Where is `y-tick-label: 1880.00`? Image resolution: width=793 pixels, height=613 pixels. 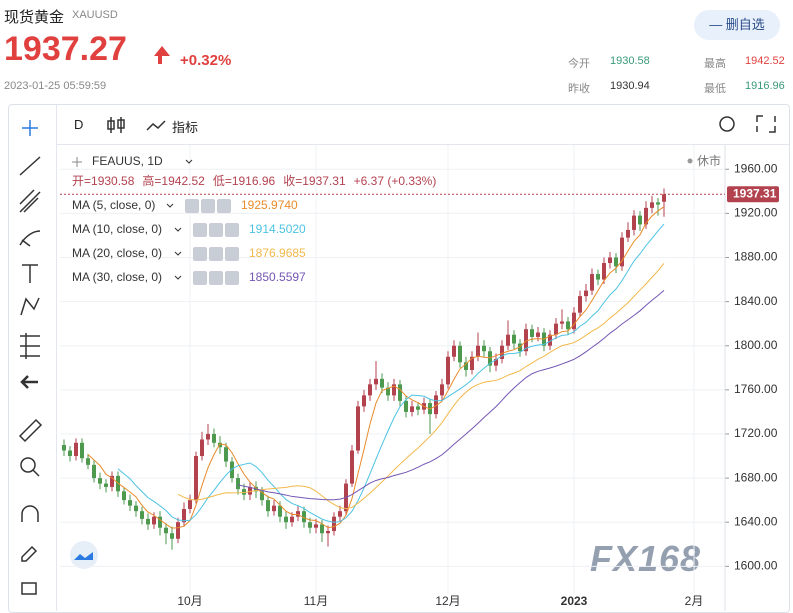 y-tick-label: 1880.00 is located at coordinates (756, 257).